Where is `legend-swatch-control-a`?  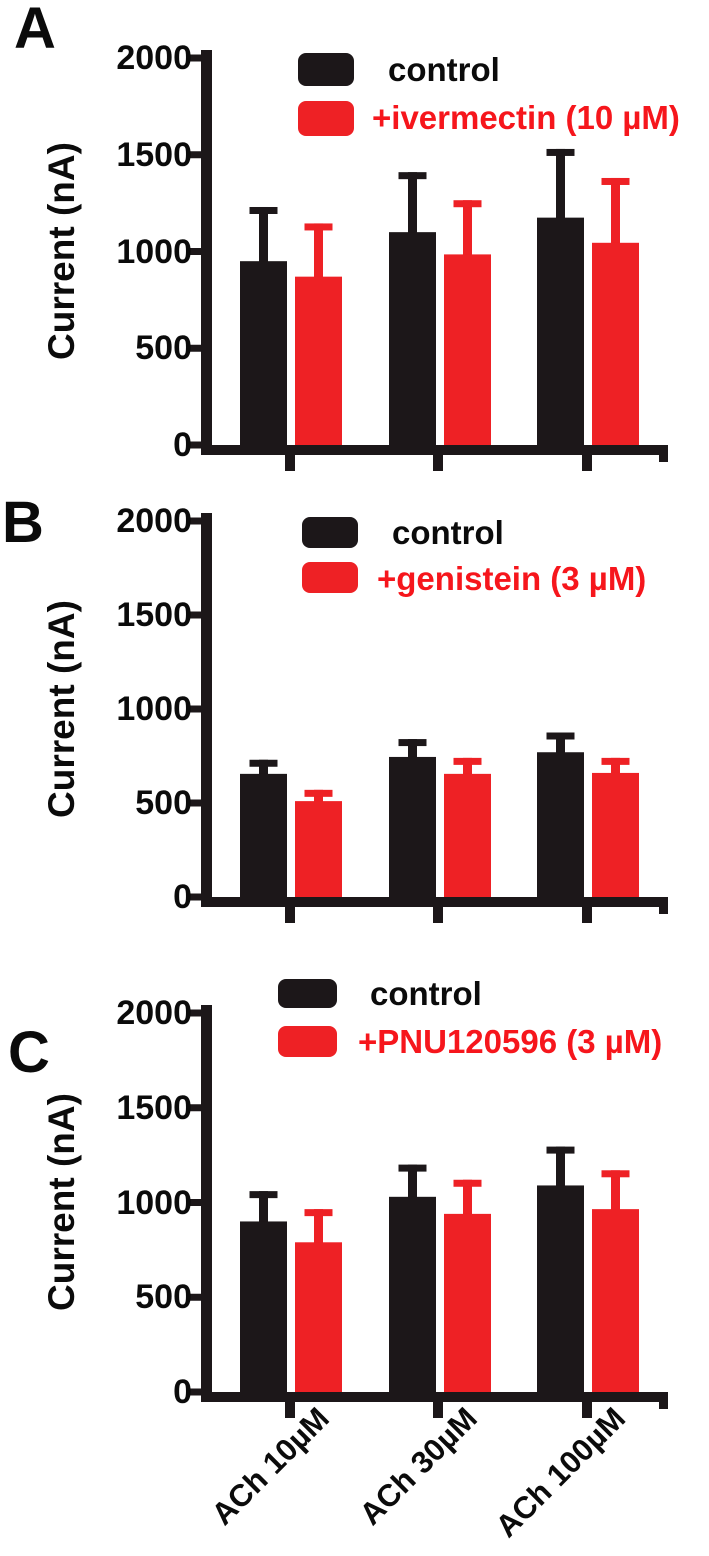 legend-swatch-control-a is located at coordinates (326, 69).